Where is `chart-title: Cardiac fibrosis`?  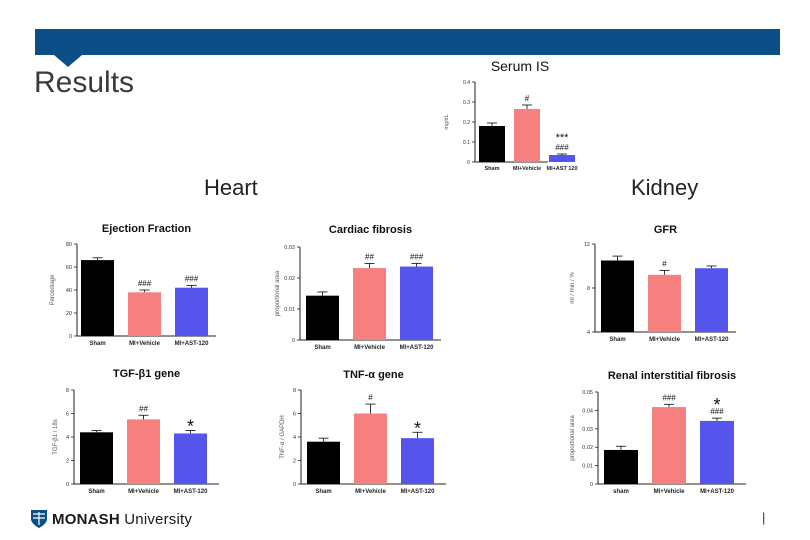 chart-title: Cardiac fibrosis is located at coordinates (370, 230).